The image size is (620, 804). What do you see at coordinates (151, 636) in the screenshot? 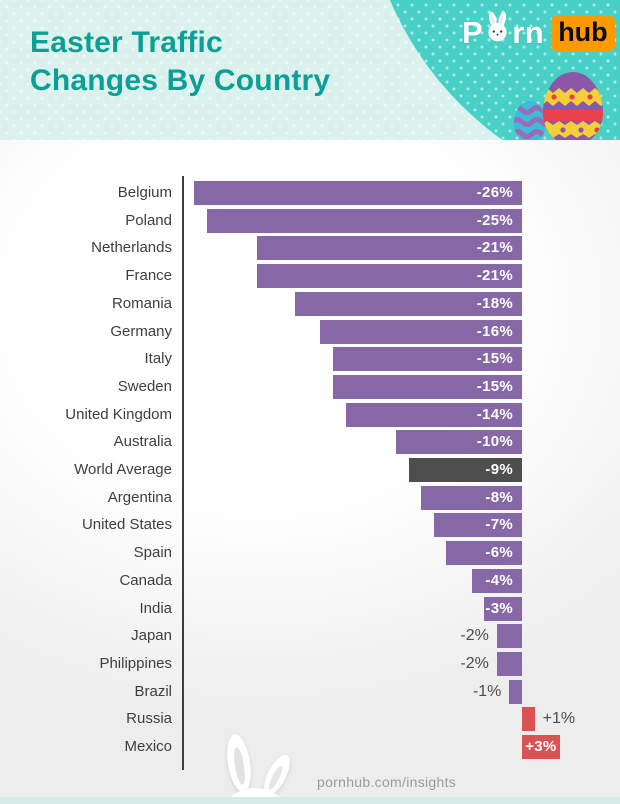
I see `country-label: Japan` at bounding box center [151, 636].